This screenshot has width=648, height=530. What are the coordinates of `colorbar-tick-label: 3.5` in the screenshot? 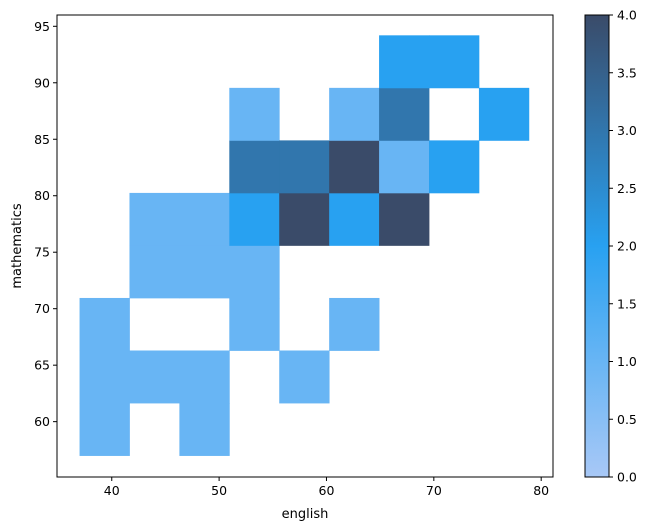 It's located at (627, 72).